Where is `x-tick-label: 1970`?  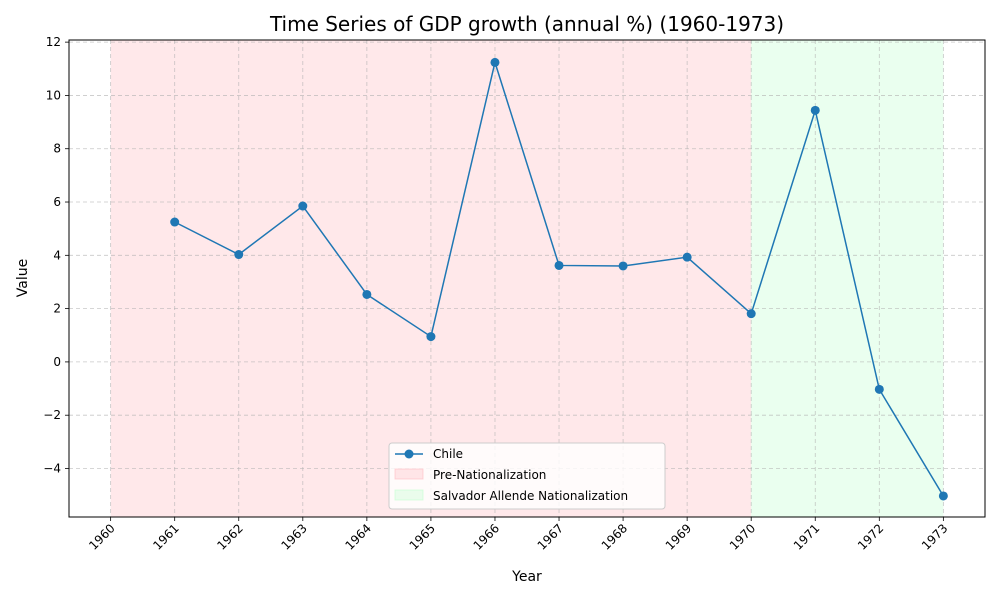
x-tick-label: 1970 is located at coordinates (742, 536).